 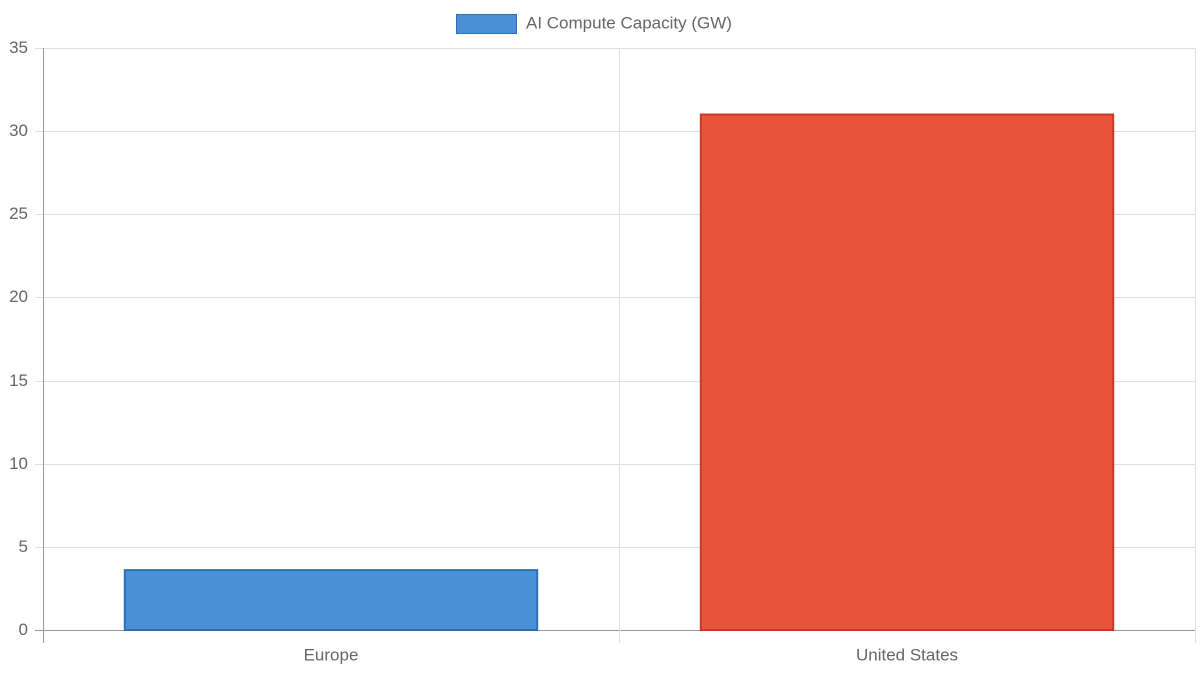 What do you see at coordinates (18, 296) in the screenshot?
I see `y-tick-label: 20` at bounding box center [18, 296].